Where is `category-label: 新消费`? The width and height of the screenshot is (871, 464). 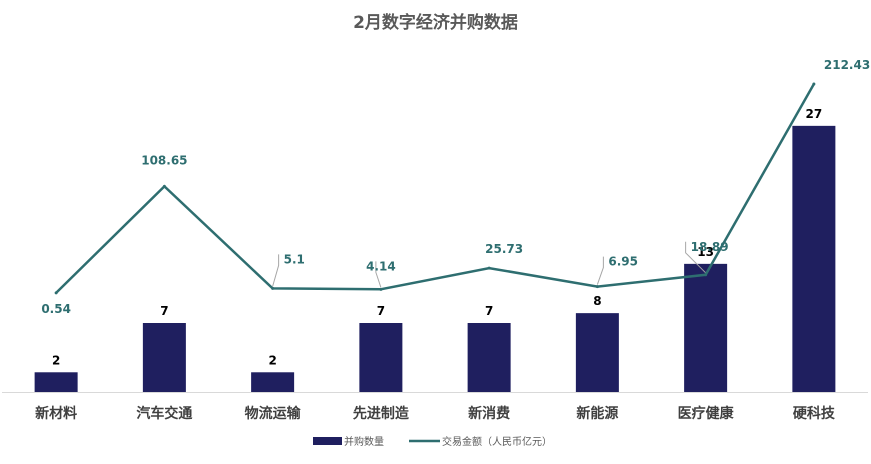
category-label: 新消费 is located at coordinates (489, 413).